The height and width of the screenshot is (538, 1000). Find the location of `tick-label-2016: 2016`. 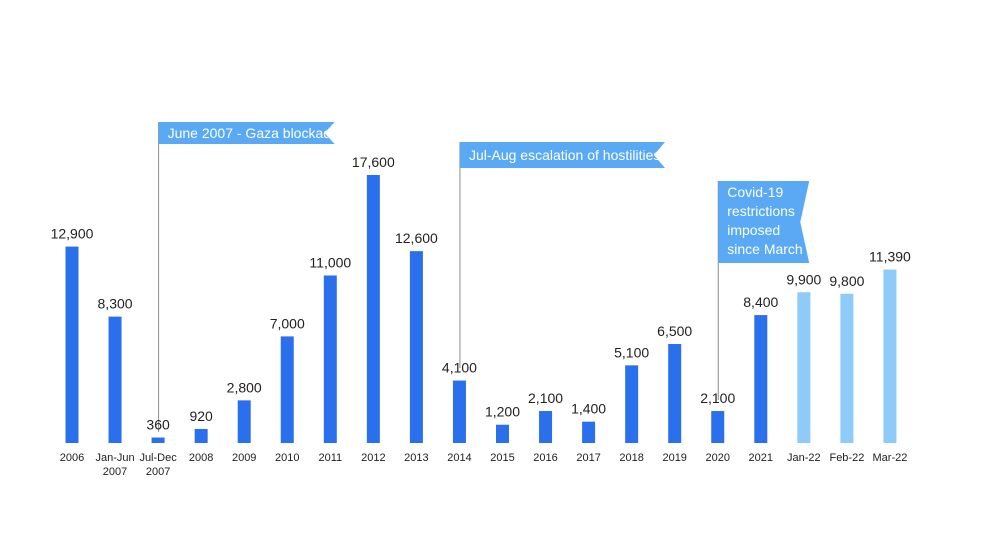

tick-label-2016: 2016 is located at coordinates (545, 458).